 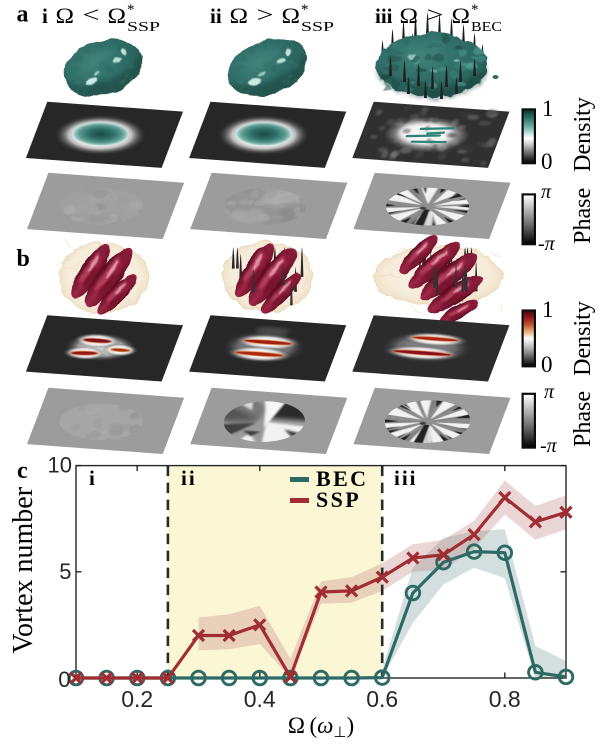 What do you see at coordinates (260, 699) in the screenshot?
I see `svg-text: 0.4` at bounding box center [260, 699].